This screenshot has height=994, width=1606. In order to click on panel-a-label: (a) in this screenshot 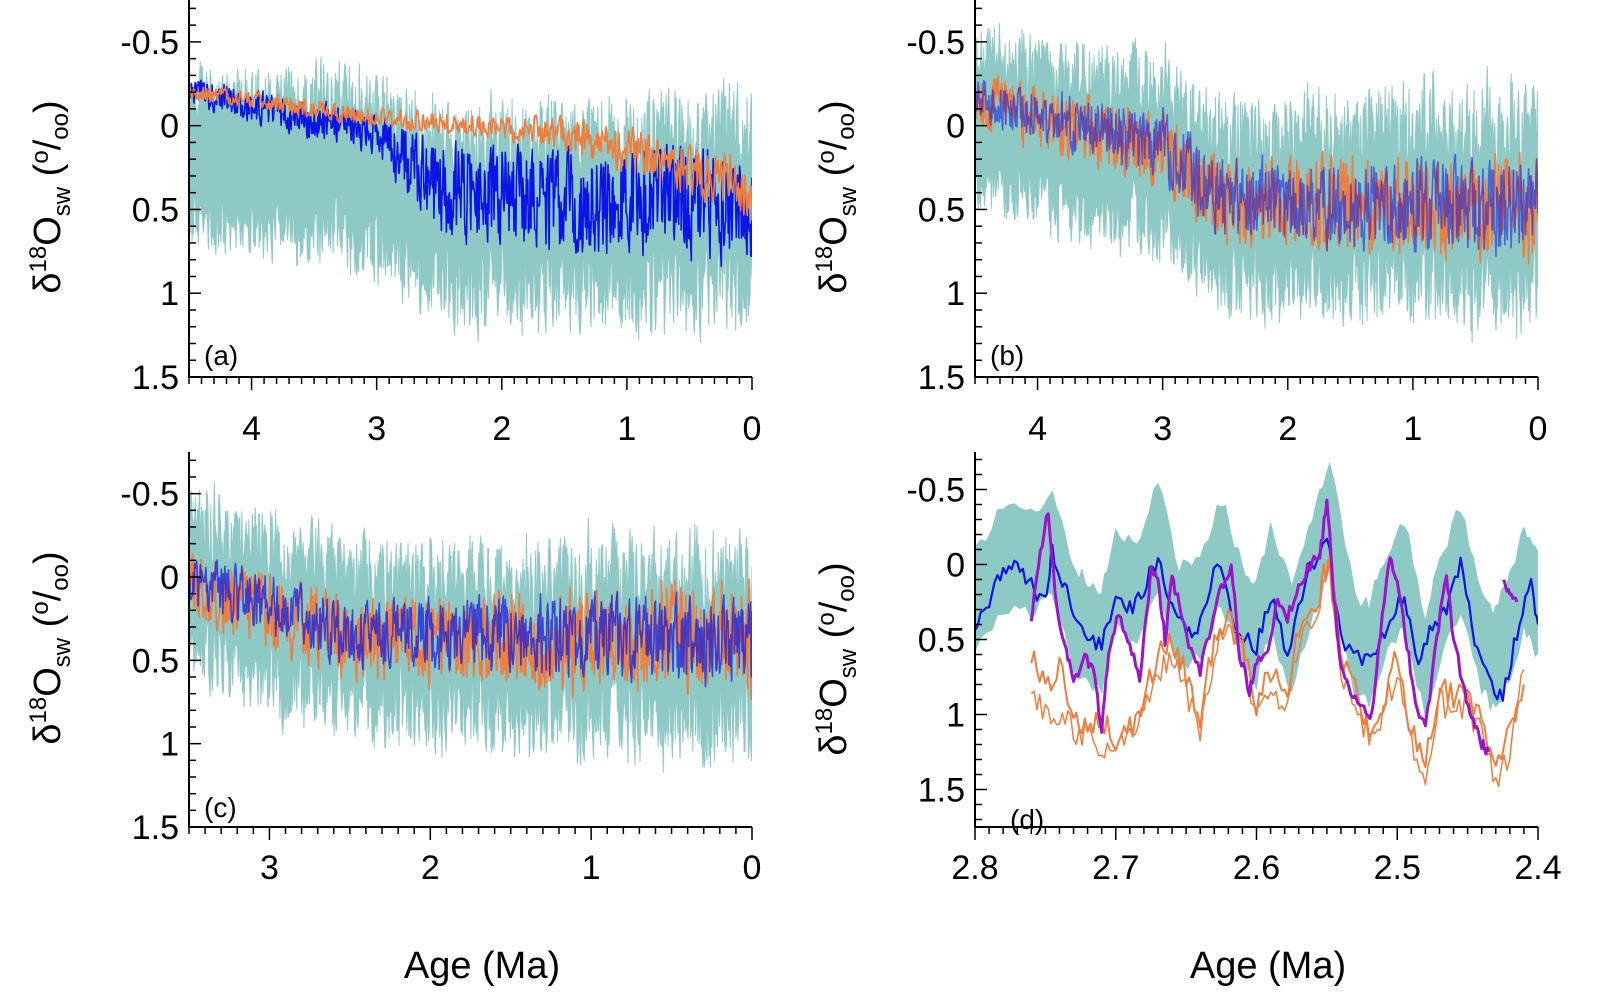, I will do `click(221, 355)`.